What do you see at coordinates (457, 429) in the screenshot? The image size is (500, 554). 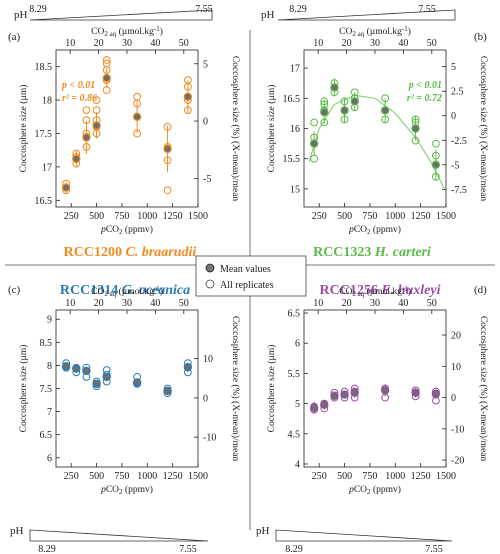 I see `y2-tick-label: -10` at bounding box center [457, 429].